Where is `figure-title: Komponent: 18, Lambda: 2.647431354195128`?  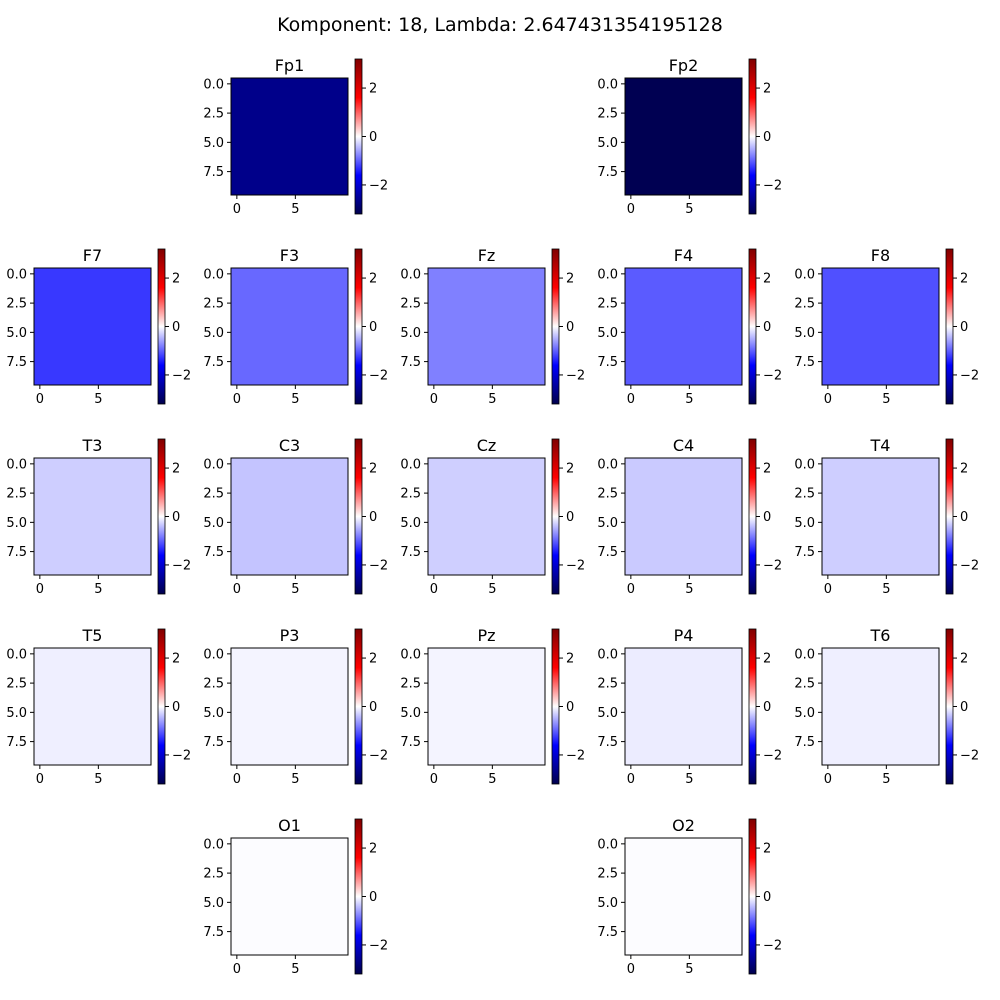
figure-title: Komponent: 18, Lambda: 2.647431354195128 is located at coordinates (500, 25).